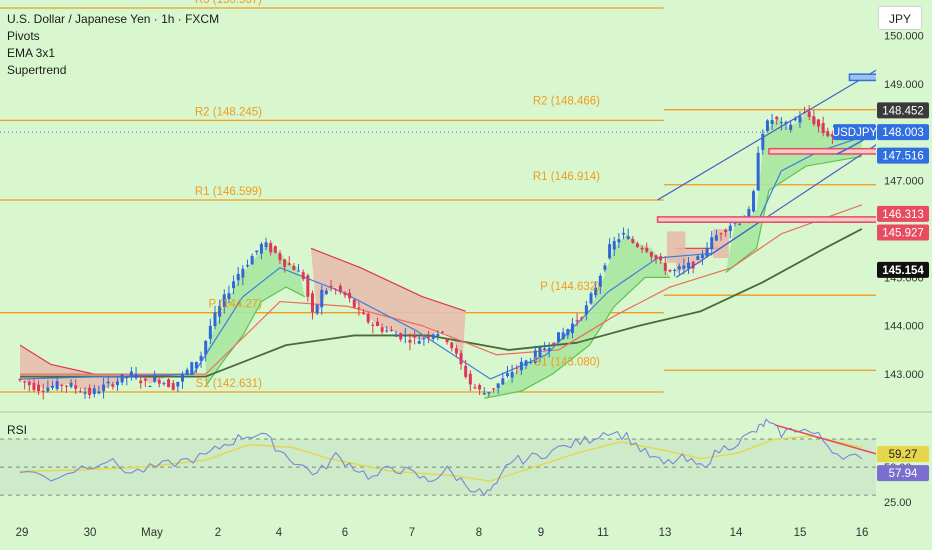 This screenshot has width=932, height=550. Describe the element at coordinates (37, 70) in the screenshot. I see `indicator-supertrend: Supertrend` at that location.